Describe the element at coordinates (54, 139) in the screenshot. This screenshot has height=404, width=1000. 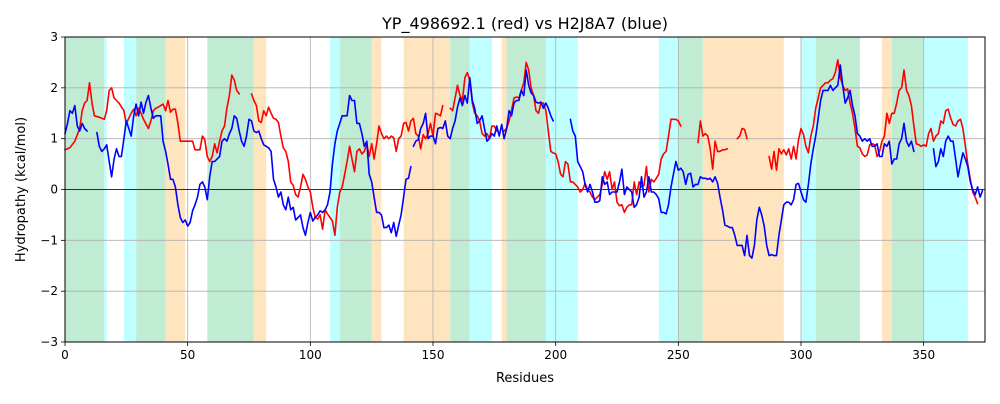
I see `y-tick-label: 1` at that location.